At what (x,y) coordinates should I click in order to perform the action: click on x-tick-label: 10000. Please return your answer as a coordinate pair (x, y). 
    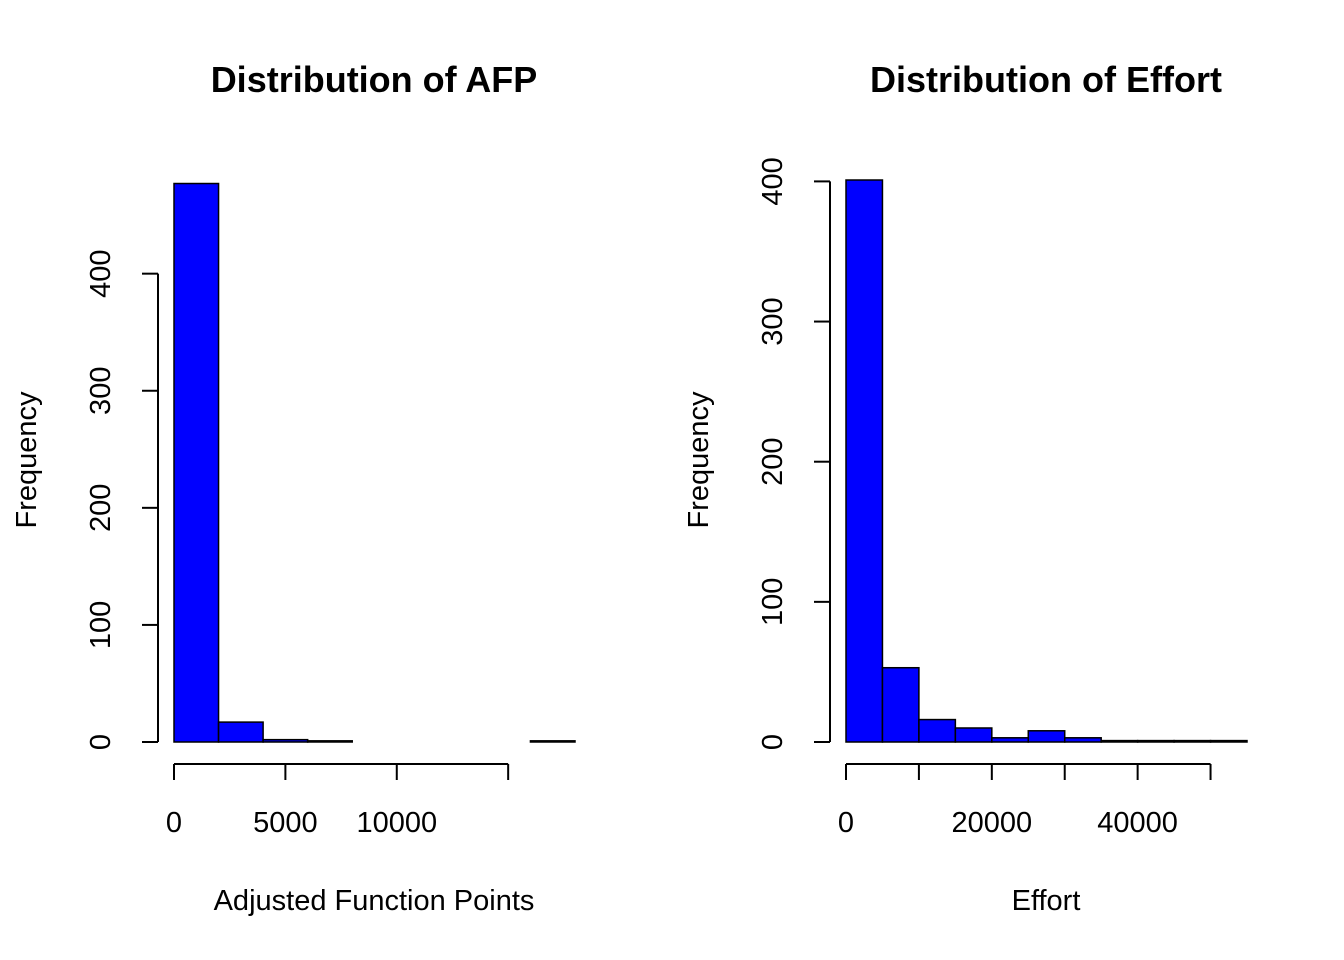
    Looking at the image, I should click on (396, 823).